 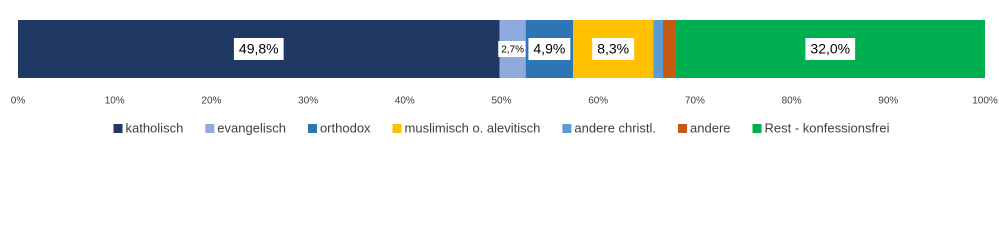 I want to click on data-label: 4,9%, so click(x=549, y=49).